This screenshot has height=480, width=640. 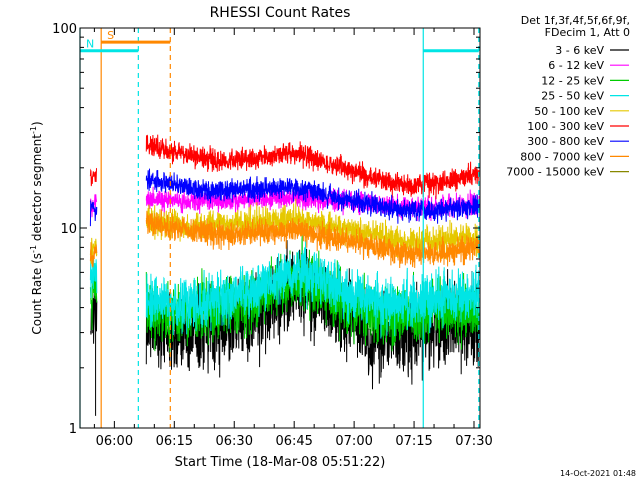 I want to click on x-tick-label: 06:00, so click(x=114, y=441).